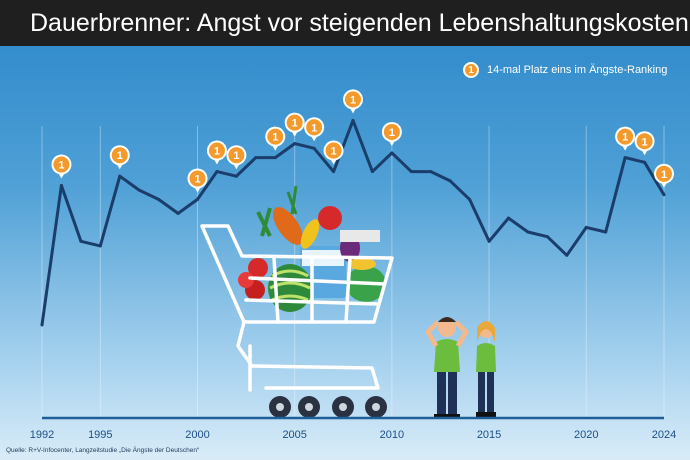 This screenshot has height=460, width=690. I want to click on x-tick-label-2010: 2010, so click(392, 435).